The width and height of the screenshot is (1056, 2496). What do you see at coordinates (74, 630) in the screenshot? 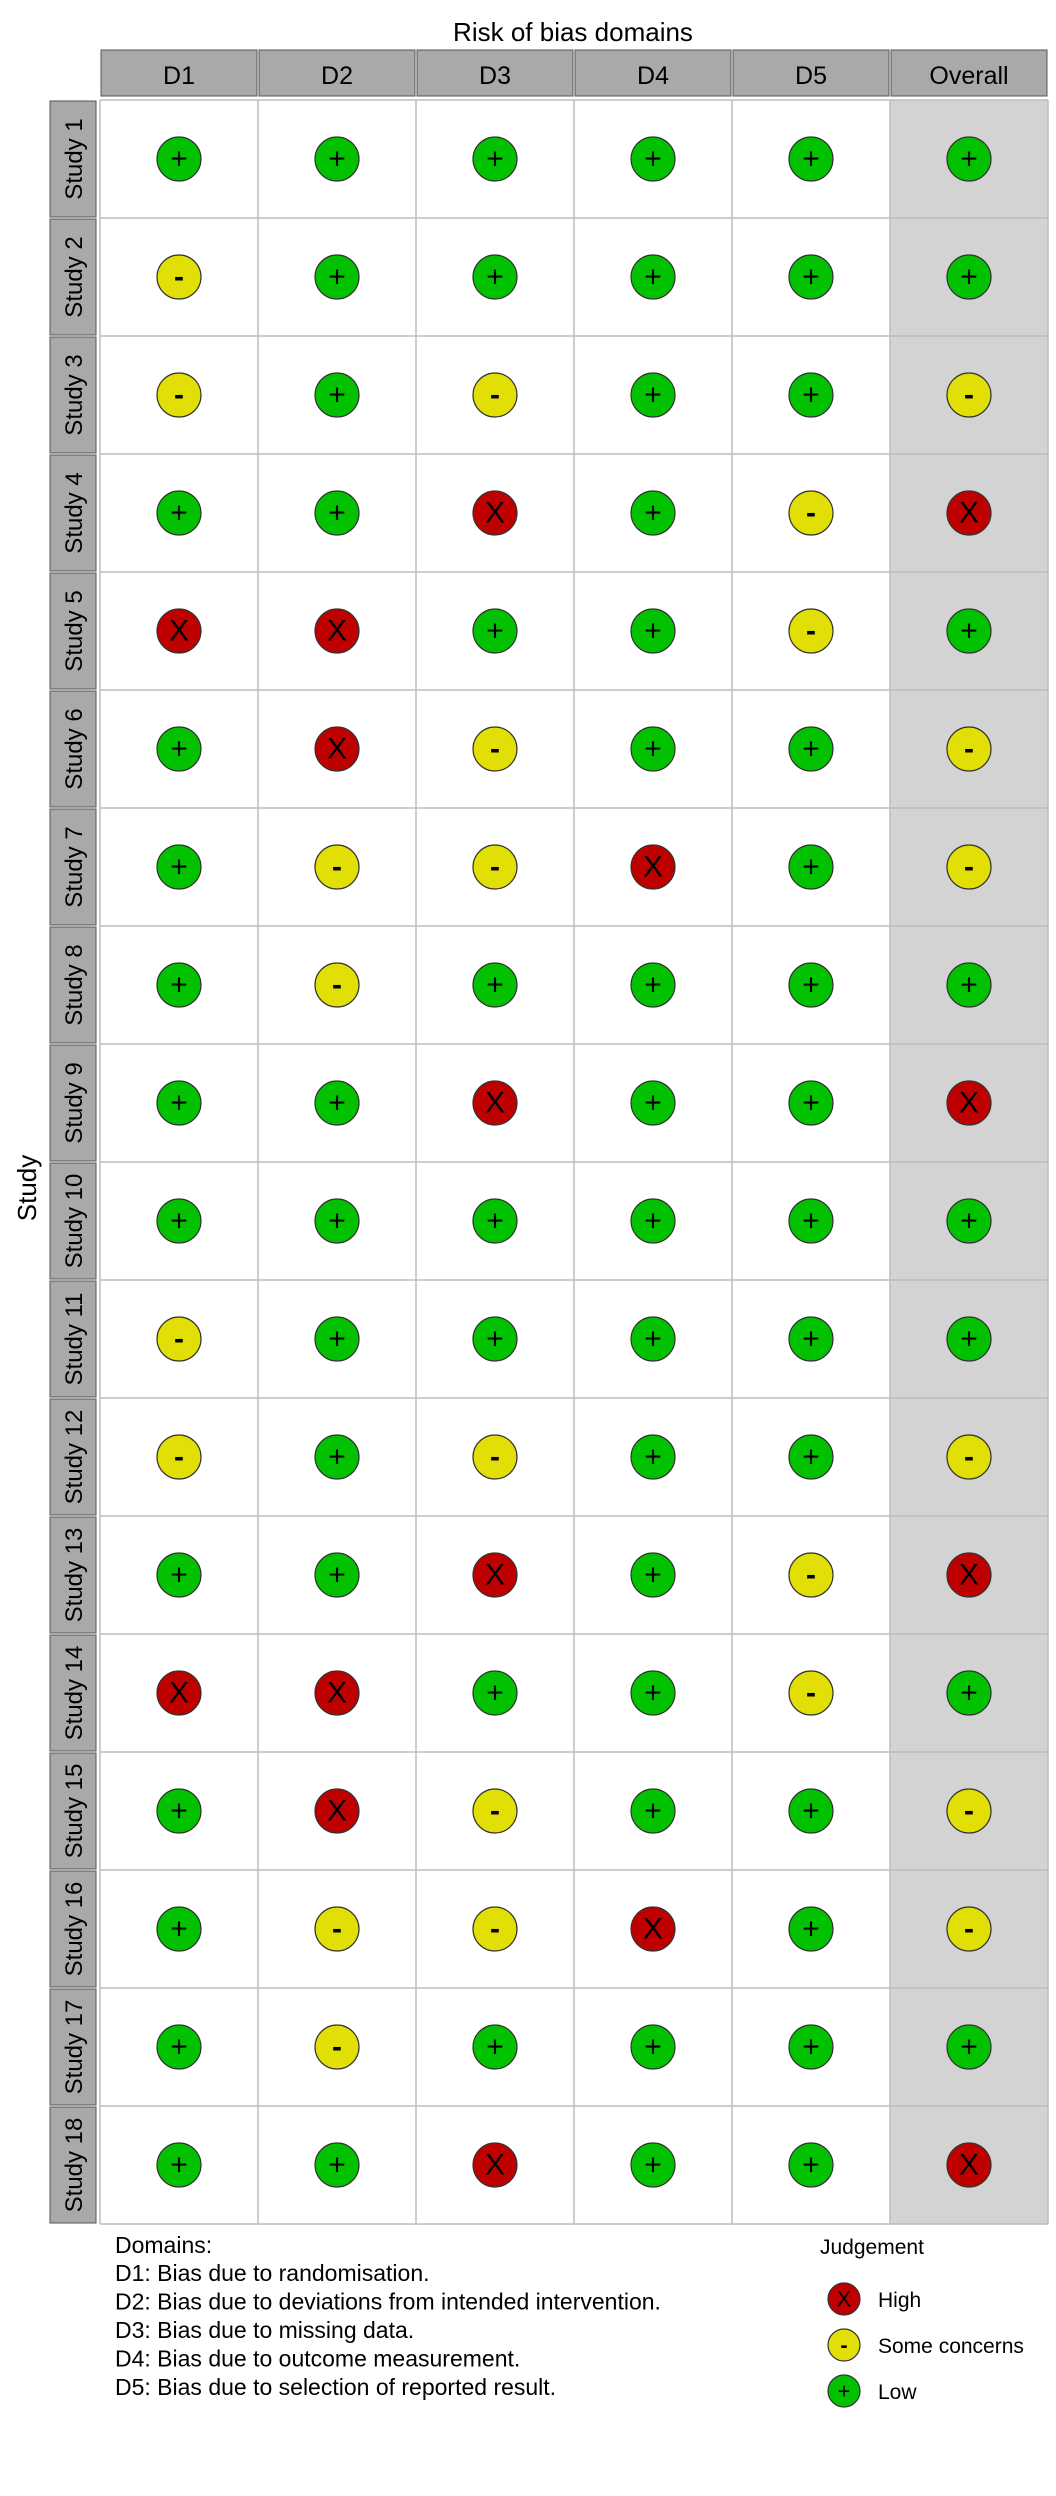
I see `study-label: Study 5` at bounding box center [74, 630].